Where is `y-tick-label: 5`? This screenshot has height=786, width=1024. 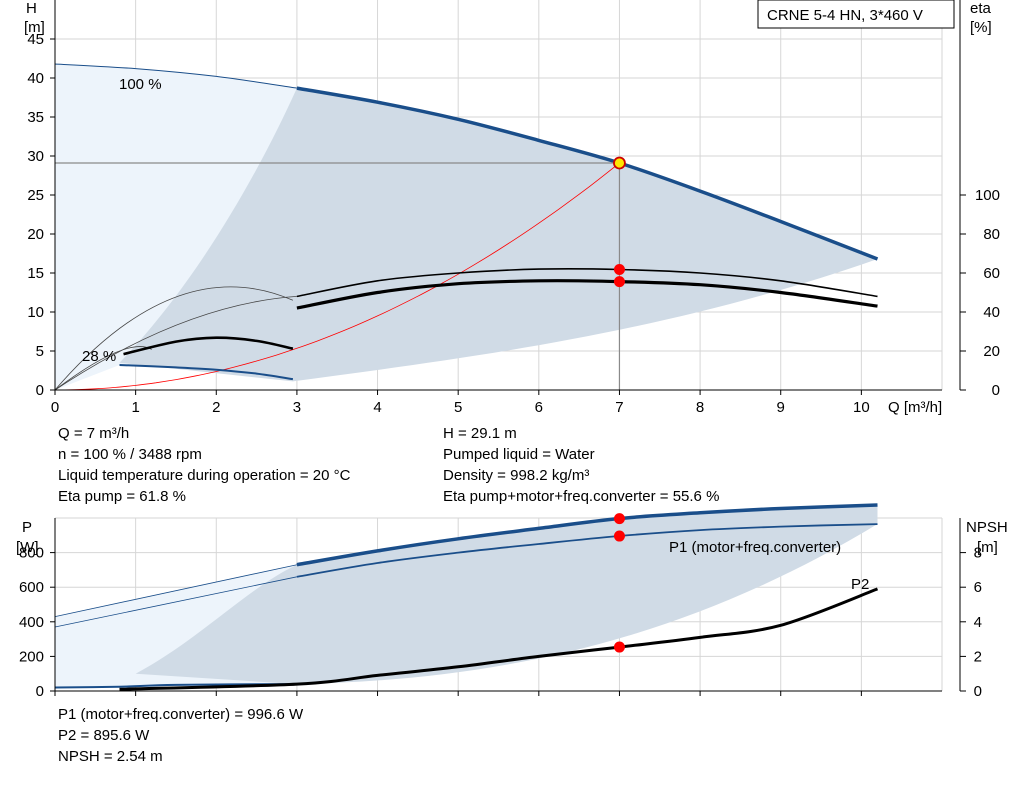
y-tick-label: 5 is located at coordinates (40, 351).